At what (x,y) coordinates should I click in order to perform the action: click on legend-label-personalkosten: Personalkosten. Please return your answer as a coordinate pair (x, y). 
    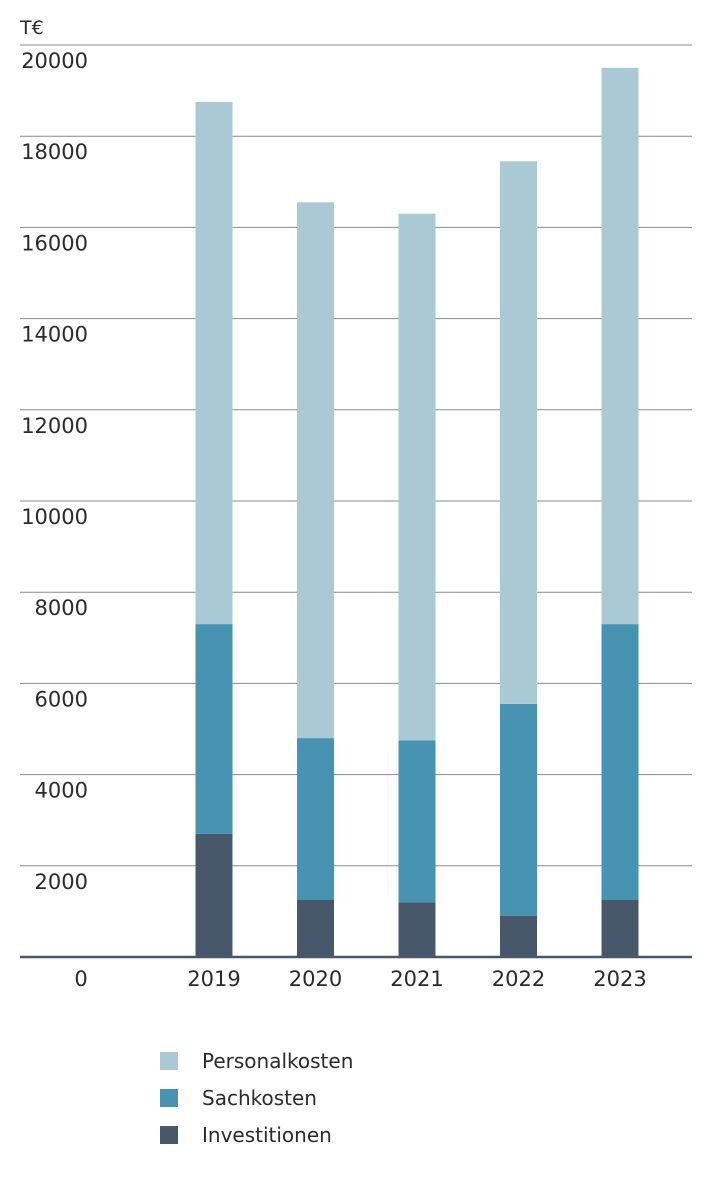
    Looking at the image, I should click on (278, 1060).